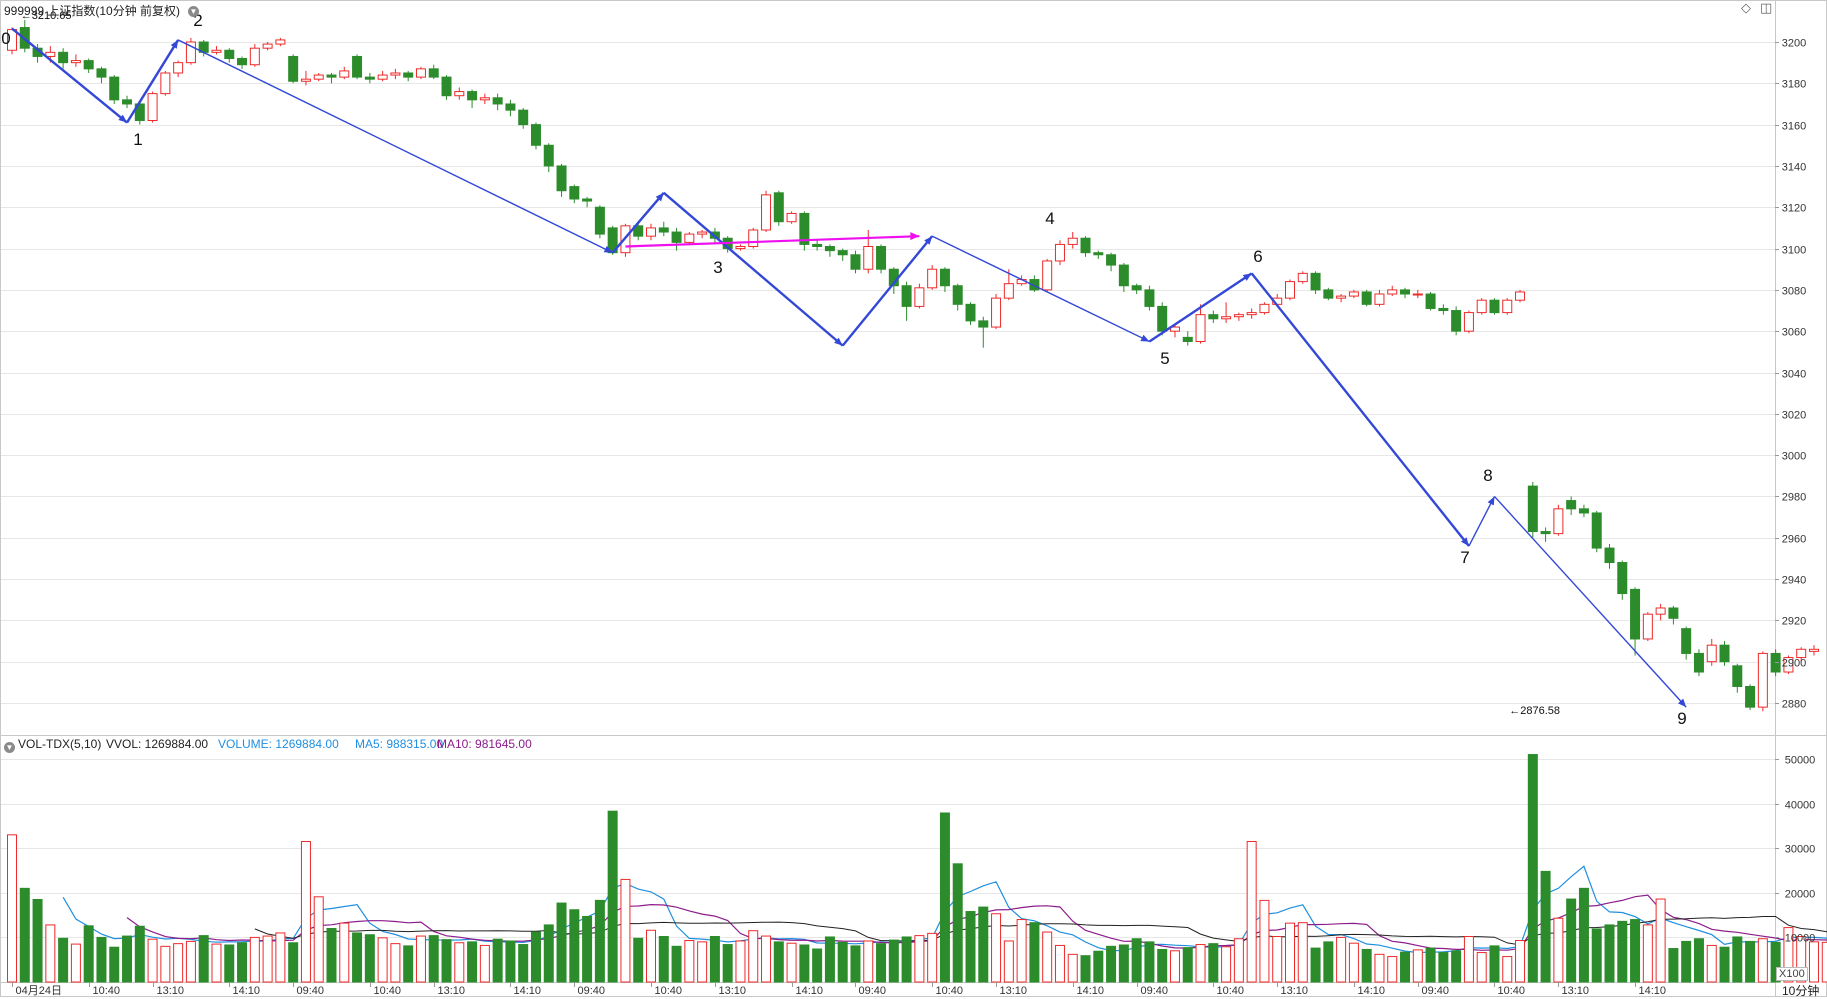  I want to click on indicator-menu-icon: ▼, so click(9, 745).